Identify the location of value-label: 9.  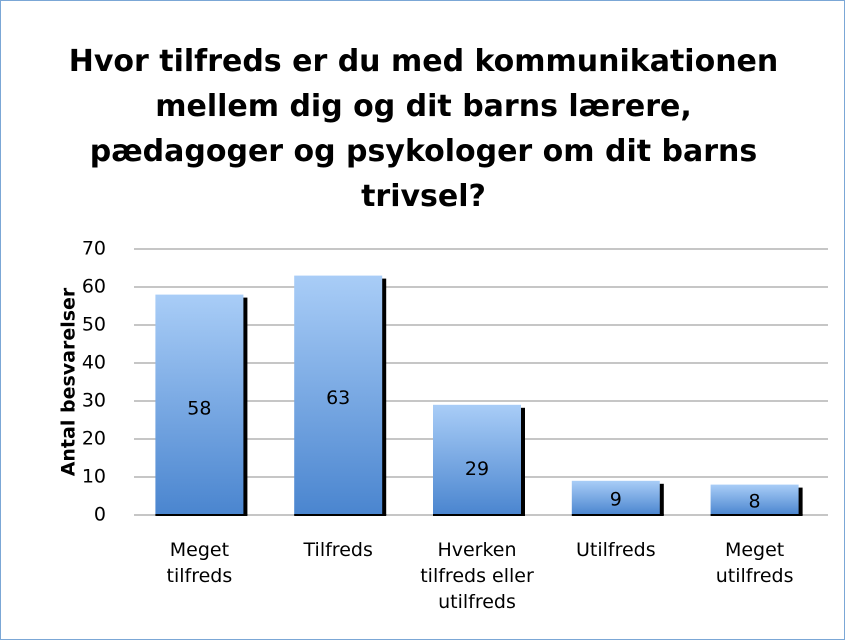
(616, 499).